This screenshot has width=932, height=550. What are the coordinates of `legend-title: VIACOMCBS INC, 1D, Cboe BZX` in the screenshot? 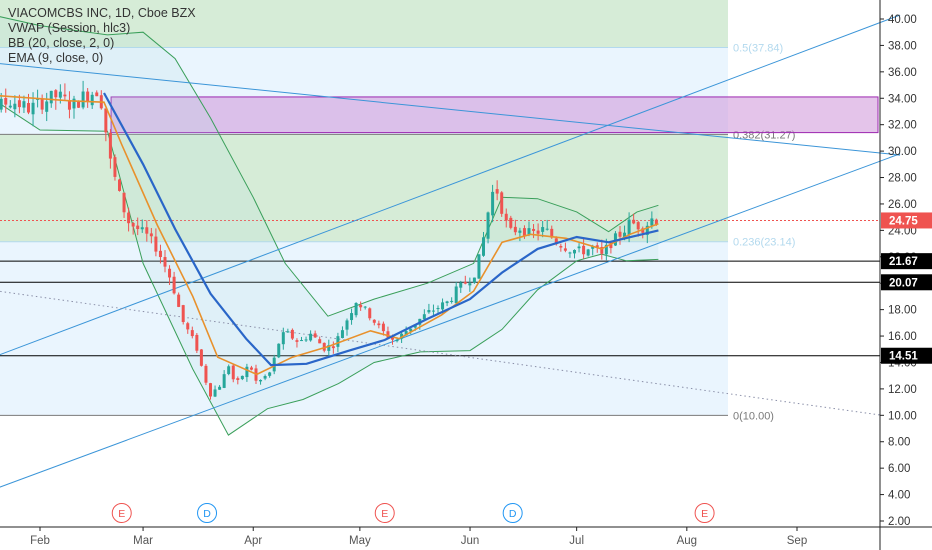 It's located at (102, 13).